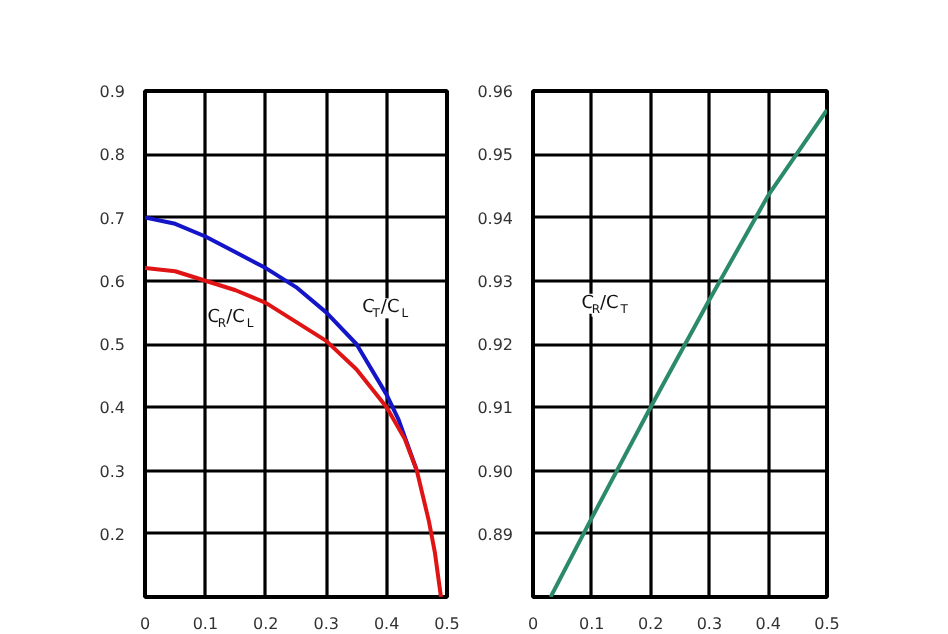 The image size is (948, 634). Describe the element at coordinates (112, 281) in the screenshot. I see `y-tick-label: 0.6` at that location.